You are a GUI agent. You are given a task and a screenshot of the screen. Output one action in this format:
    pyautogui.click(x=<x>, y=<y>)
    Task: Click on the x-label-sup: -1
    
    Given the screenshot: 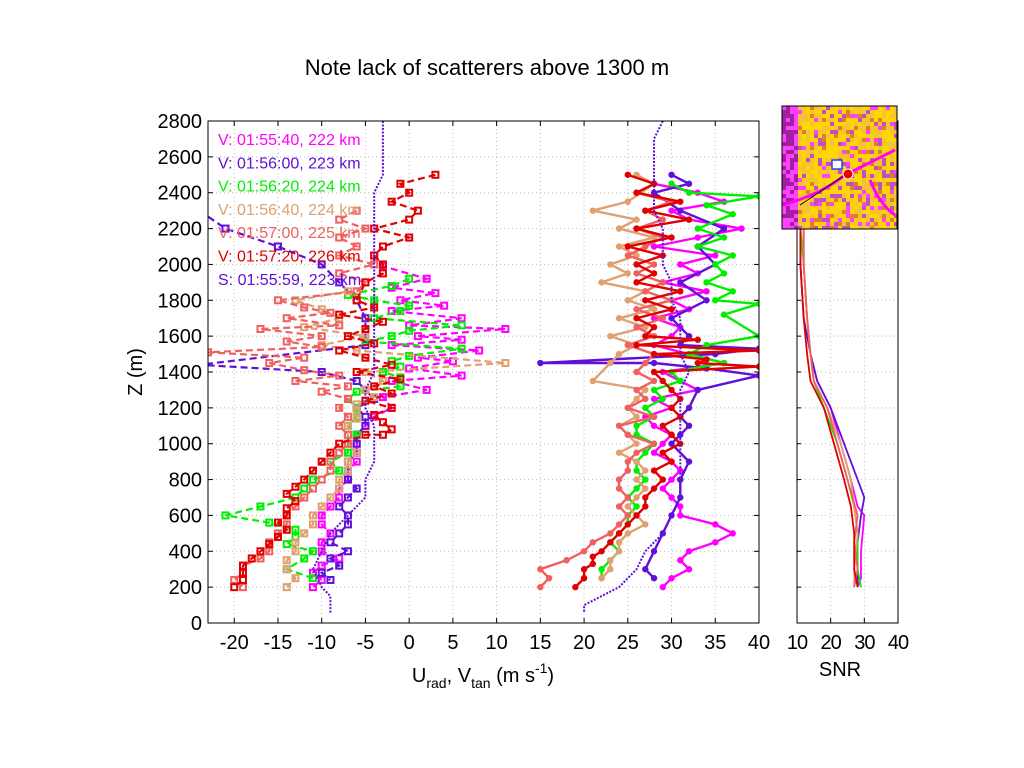 What is the action you would take?
    pyautogui.click(x=541, y=668)
    